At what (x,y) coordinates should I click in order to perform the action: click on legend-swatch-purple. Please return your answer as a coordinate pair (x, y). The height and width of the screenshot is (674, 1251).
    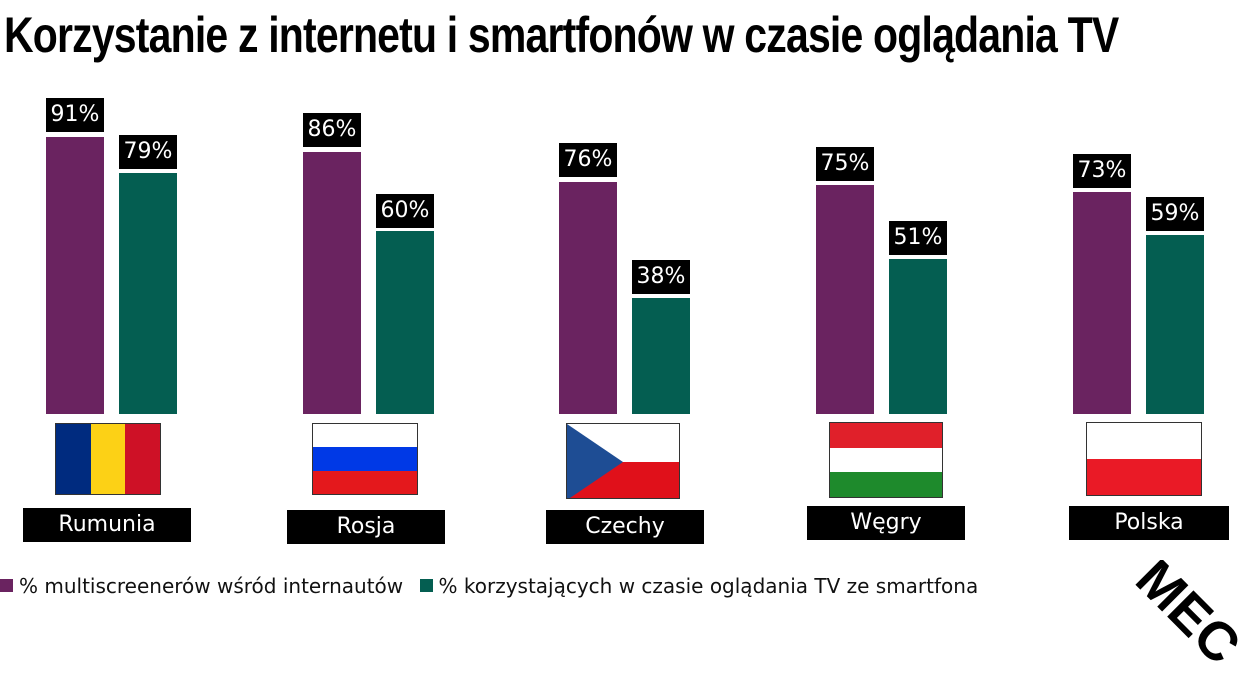
    Looking at the image, I should click on (6, 585).